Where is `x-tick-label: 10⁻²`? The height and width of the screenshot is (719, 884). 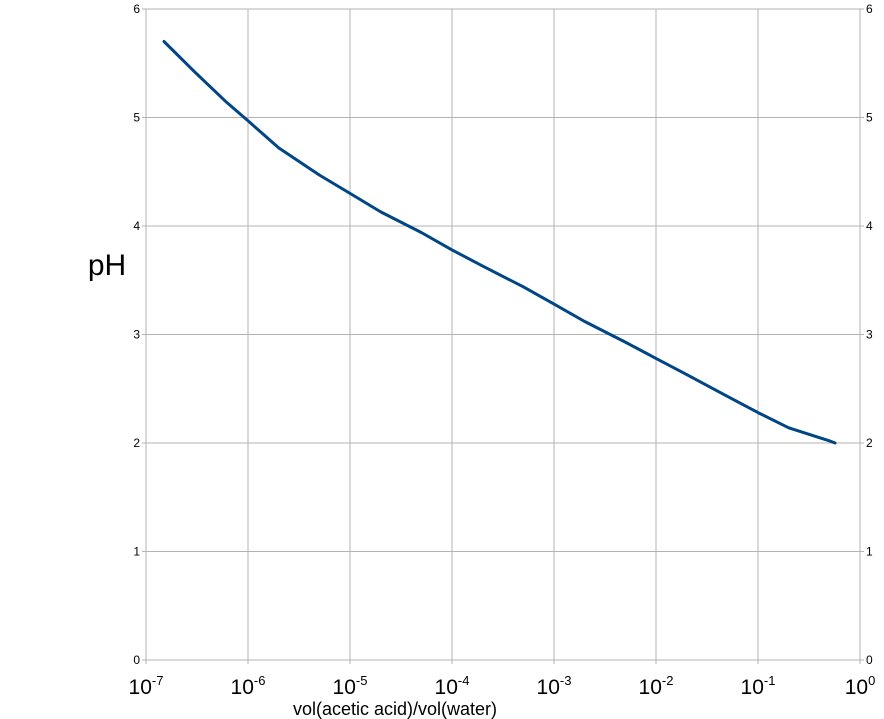 x-tick-label: 10⁻² is located at coordinates (656, 686).